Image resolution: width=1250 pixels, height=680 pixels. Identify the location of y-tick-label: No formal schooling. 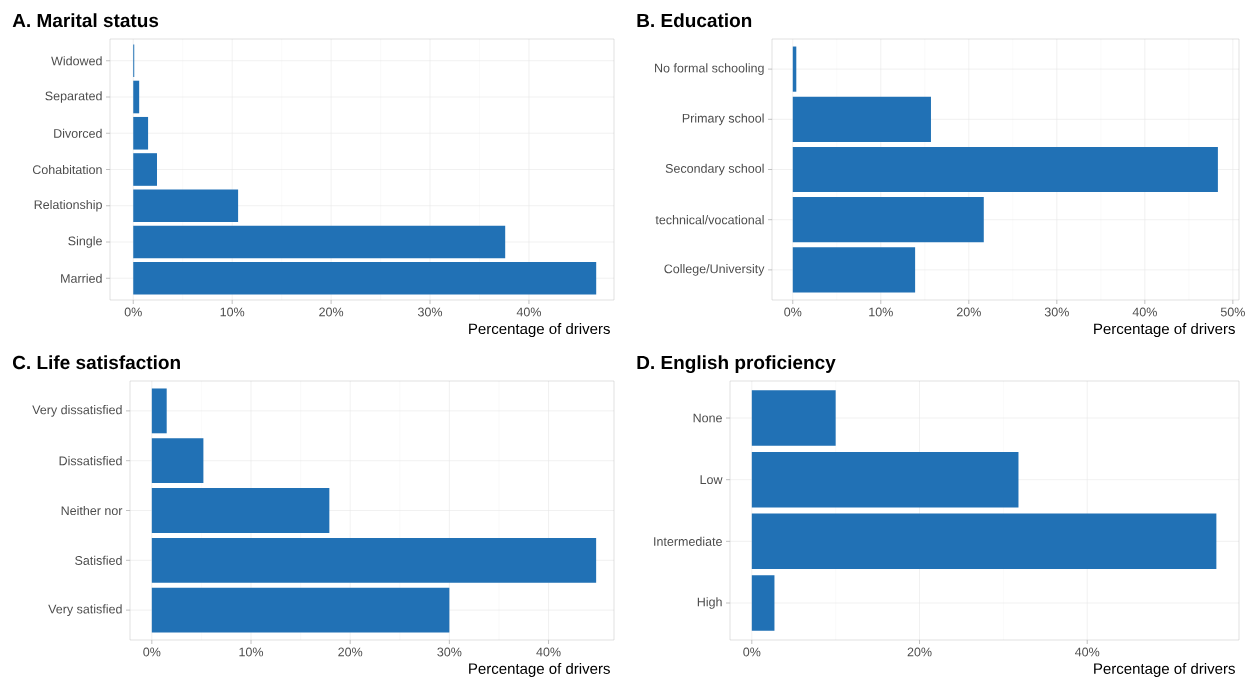
(709, 69).